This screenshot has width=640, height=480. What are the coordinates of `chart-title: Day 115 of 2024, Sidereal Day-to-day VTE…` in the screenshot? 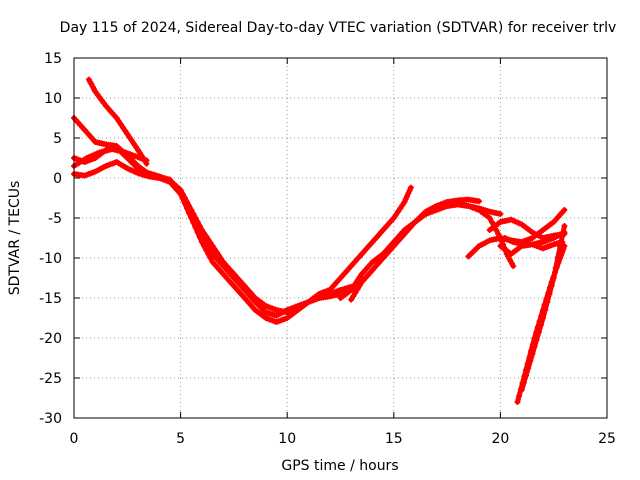 It's located at (338, 28).